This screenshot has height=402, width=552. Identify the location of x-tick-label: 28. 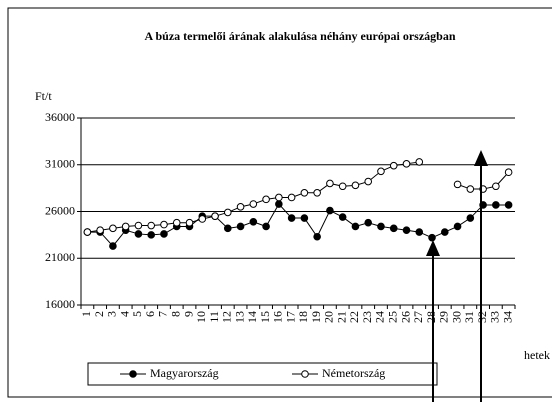
(431, 317).